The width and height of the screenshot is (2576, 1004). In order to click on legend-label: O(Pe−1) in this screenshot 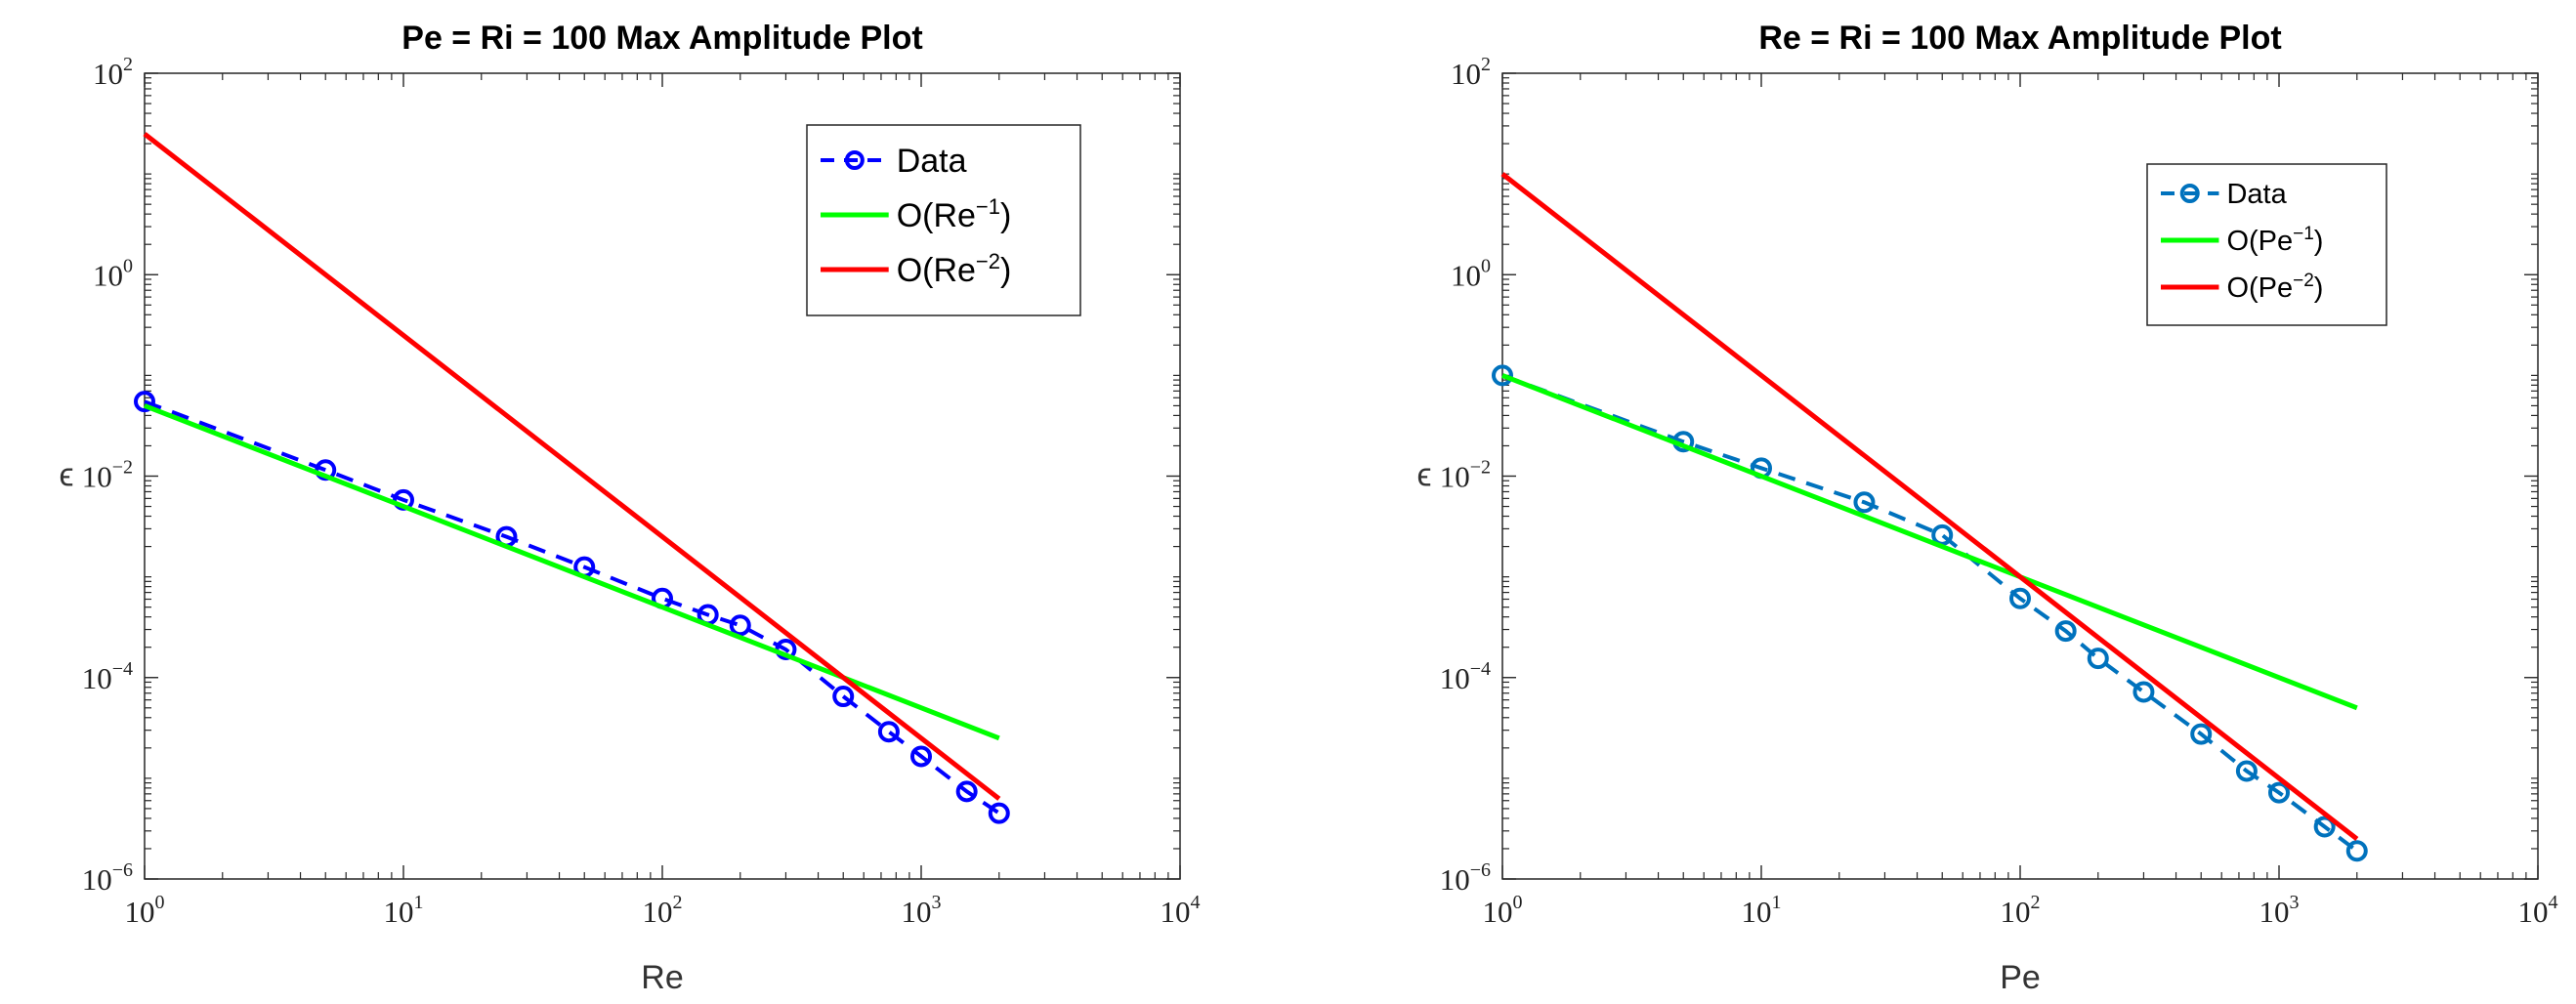, I will do `click(2274, 240)`.